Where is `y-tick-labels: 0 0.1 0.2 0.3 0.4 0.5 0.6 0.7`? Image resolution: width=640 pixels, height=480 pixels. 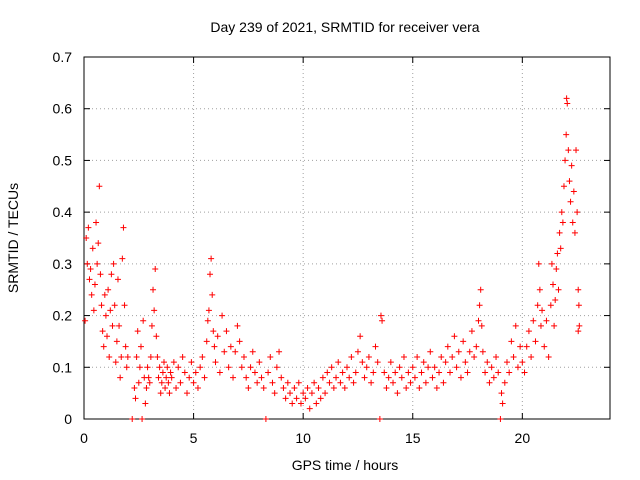 y-tick-labels: 0 0.1 0.2 0.3 0.4 0.5 0.6 0.7 is located at coordinates (63, 238).